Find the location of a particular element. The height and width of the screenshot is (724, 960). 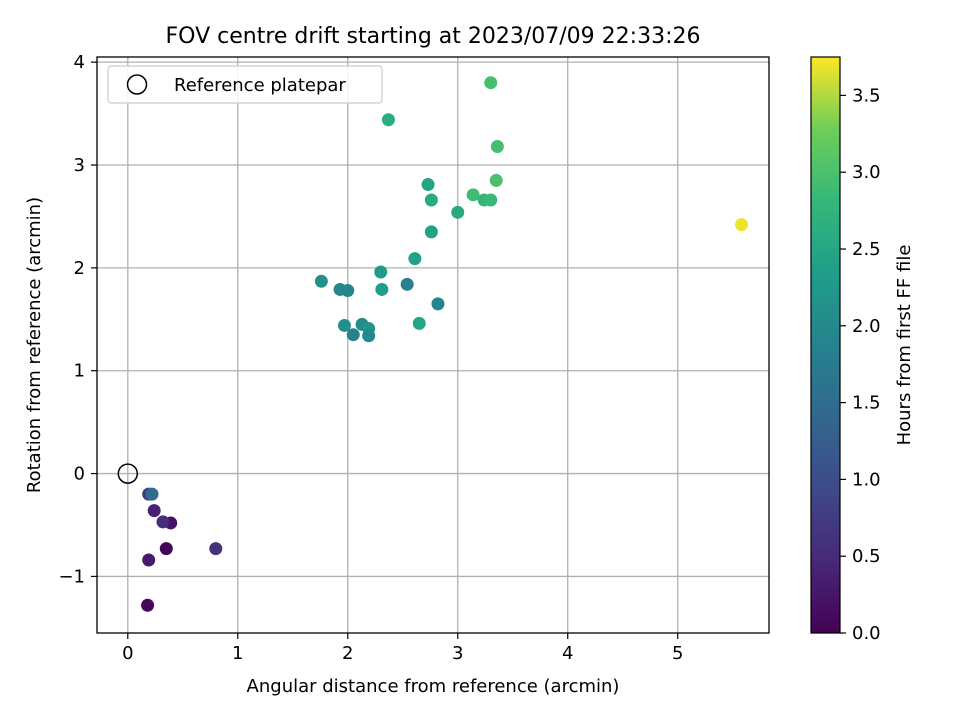

y-tick-label: 2 is located at coordinates (79, 268).